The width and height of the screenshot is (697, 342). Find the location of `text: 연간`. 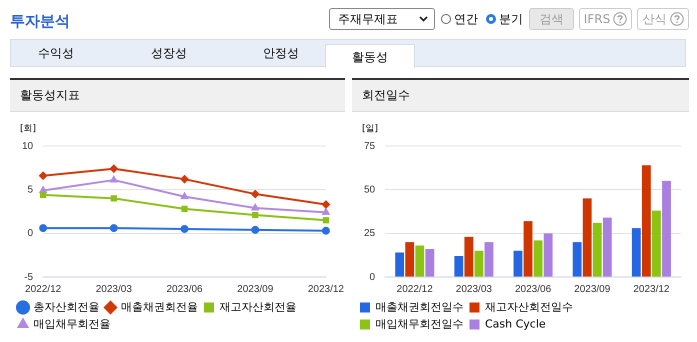

text: 연간 is located at coordinates (466, 19).